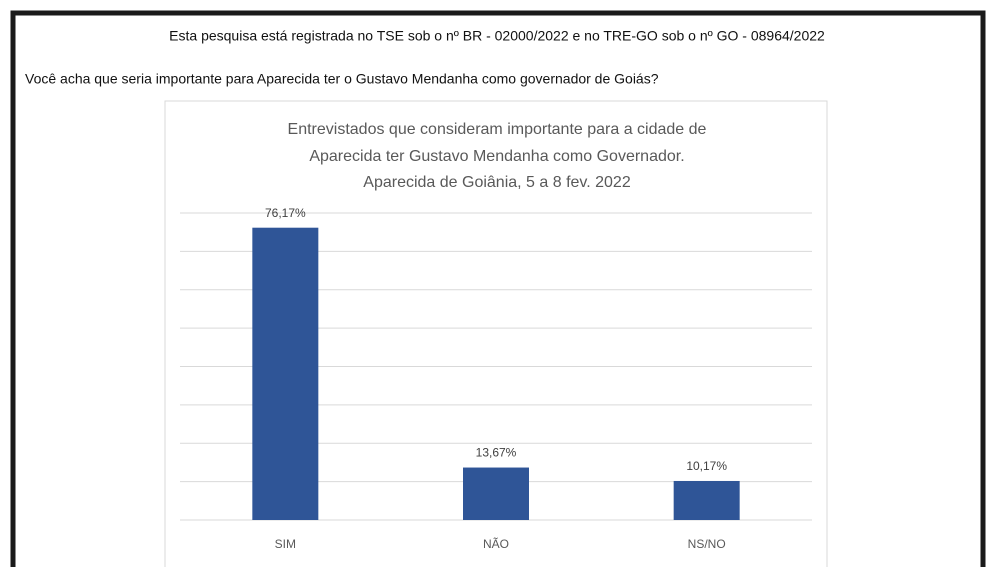 The image size is (994, 567). Describe the element at coordinates (496, 544) in the screenshot. I see `x-tick-label: NÃO` at that location.